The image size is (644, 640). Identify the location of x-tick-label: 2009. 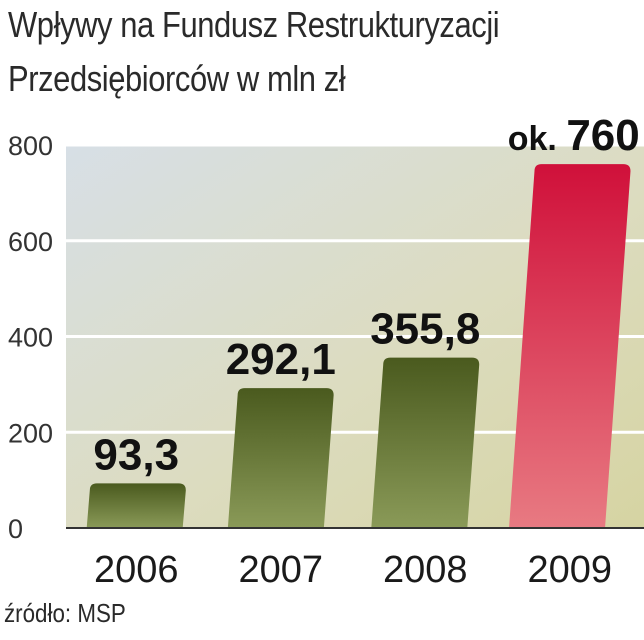
(569, 570).